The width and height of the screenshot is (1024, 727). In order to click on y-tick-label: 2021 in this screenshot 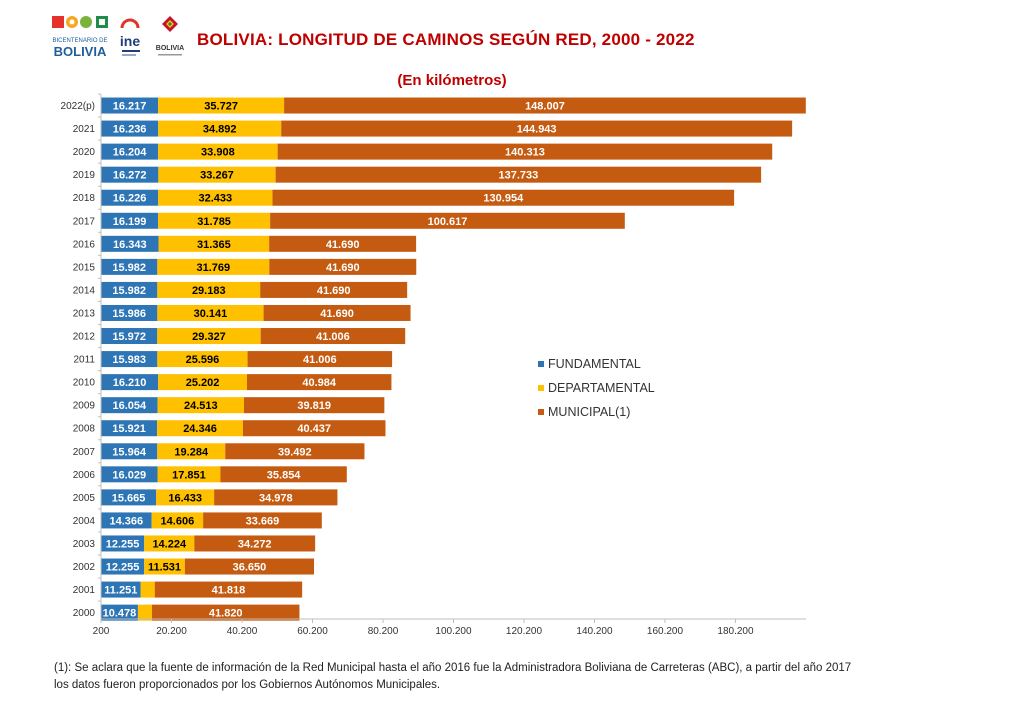, I will do `click(84, 129)`.